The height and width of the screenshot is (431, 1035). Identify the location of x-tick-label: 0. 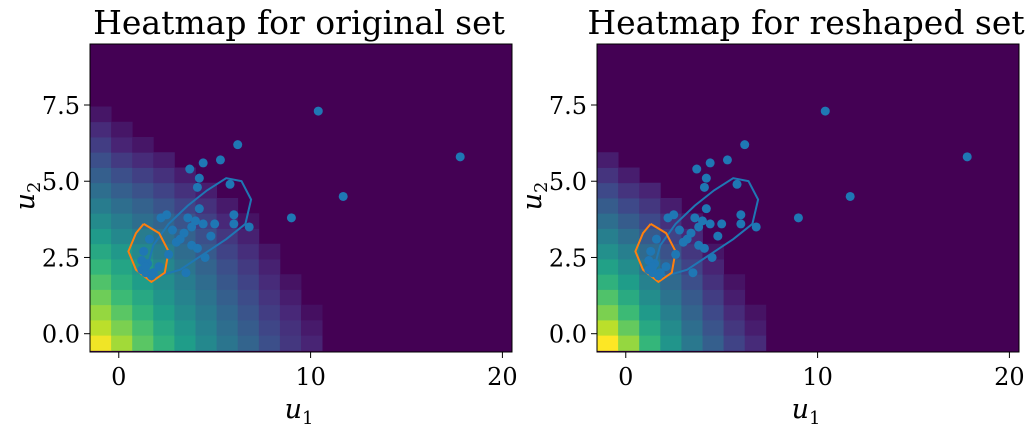
(625, 377).